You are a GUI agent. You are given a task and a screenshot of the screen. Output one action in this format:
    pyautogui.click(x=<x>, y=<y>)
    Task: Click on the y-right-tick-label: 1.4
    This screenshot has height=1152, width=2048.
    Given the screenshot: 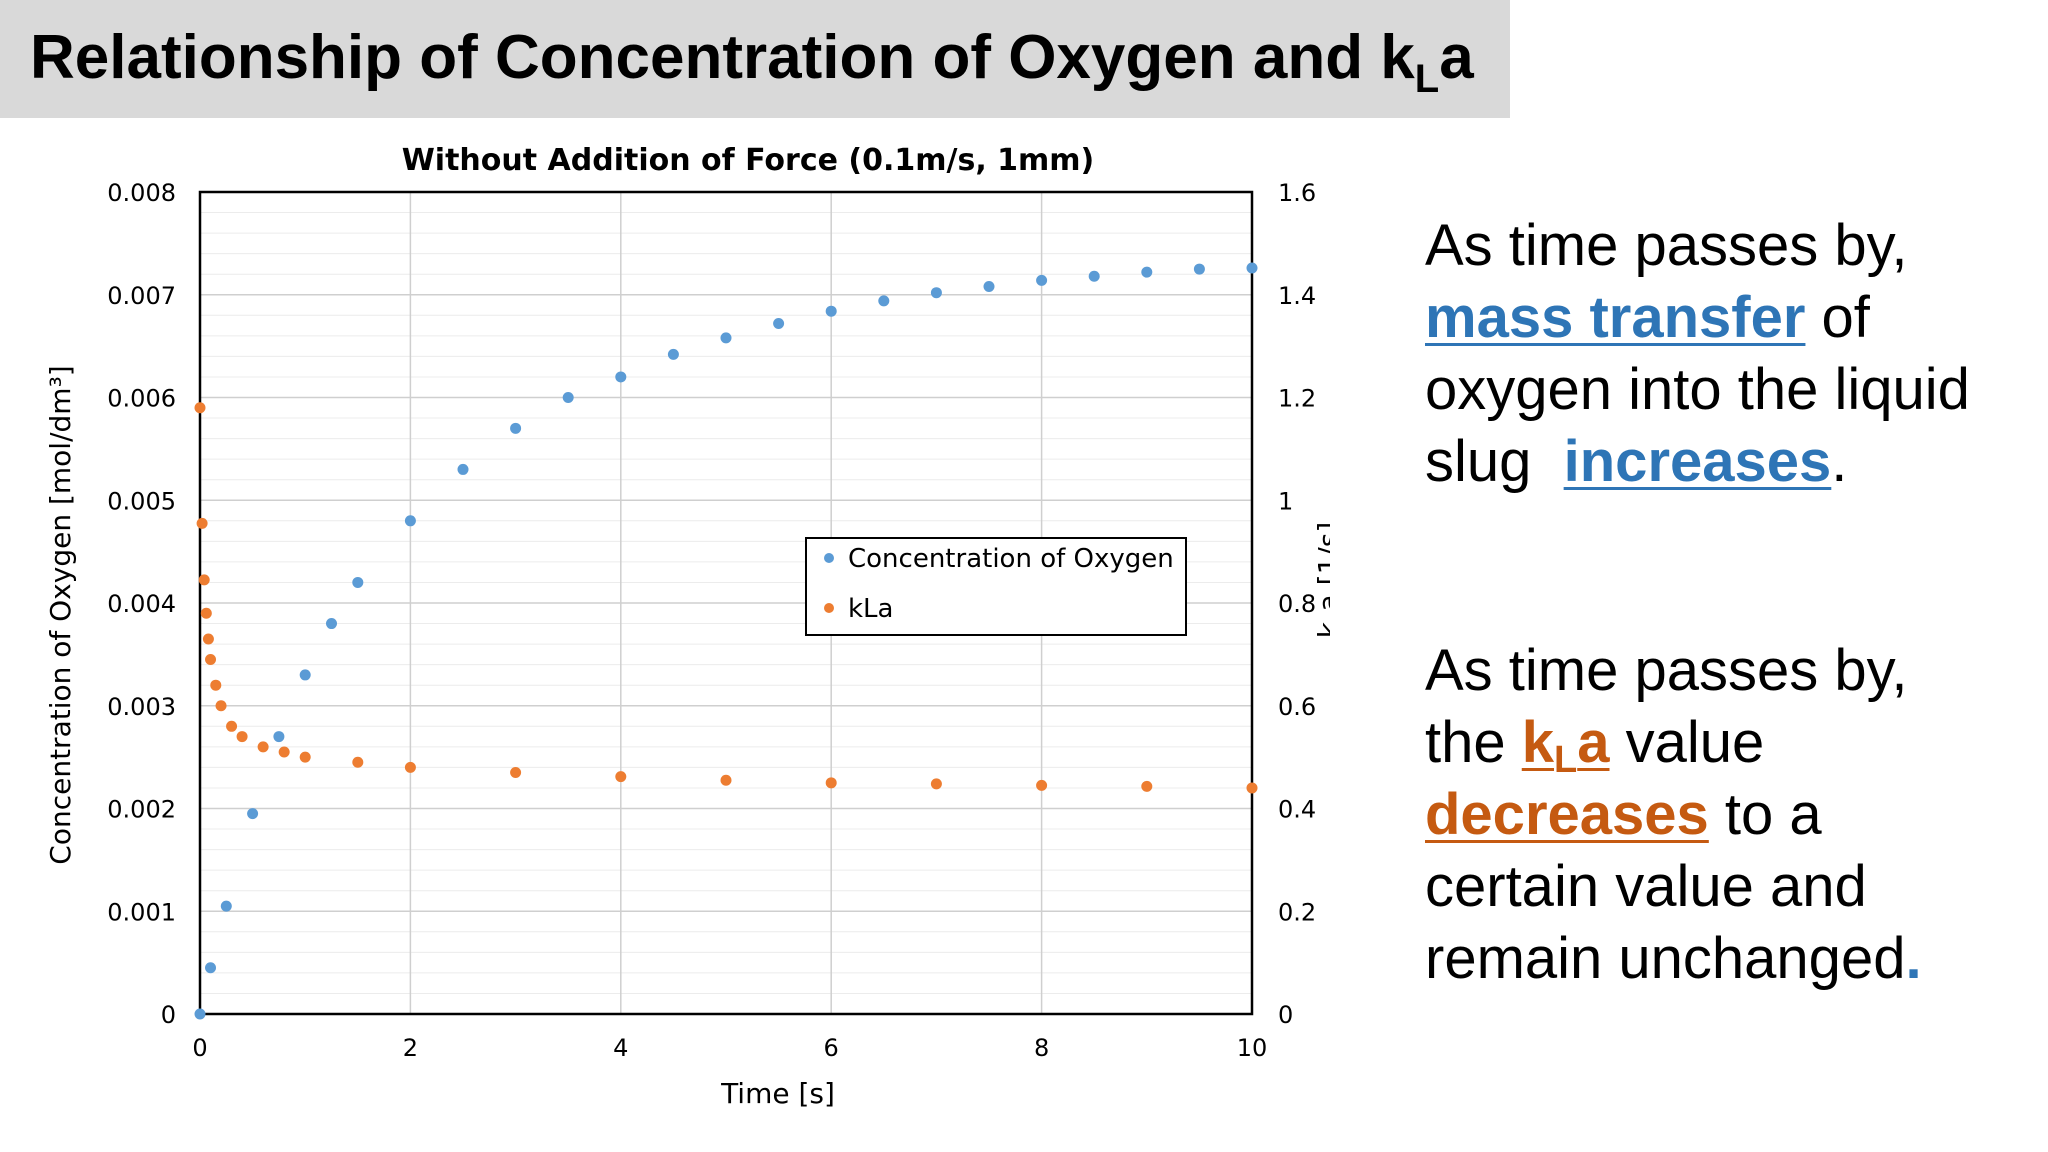 What is the action you would take?
    pyautogui.click(x=1297, y=296)
    